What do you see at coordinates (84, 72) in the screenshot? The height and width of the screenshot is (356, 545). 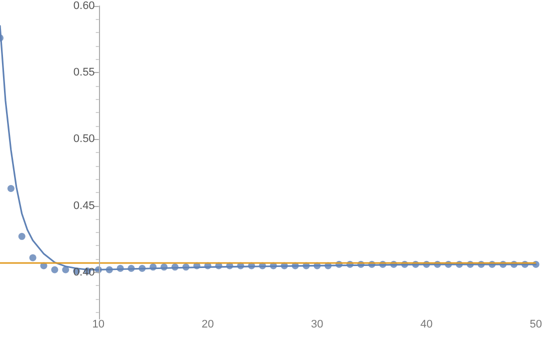 I see `y-tick-label: 0.55` at bounding box center [84, 72].